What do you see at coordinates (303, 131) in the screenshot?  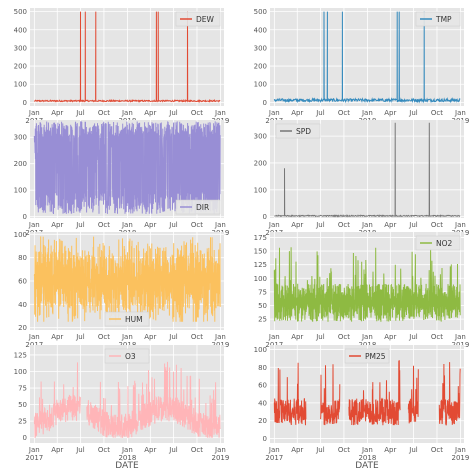 I see `legend-label: SPD` at bounding box center [303, 131].